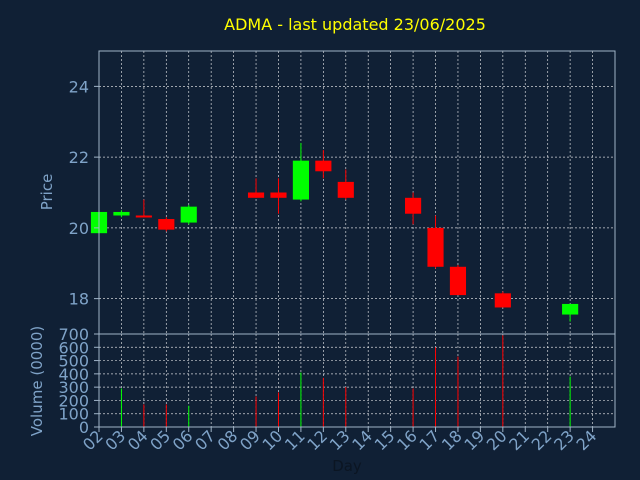  Describe the element at coordinates (355, 24) in the screenshot. I see `chart-title: ADMA - last updated 23/06/2025` at that location.